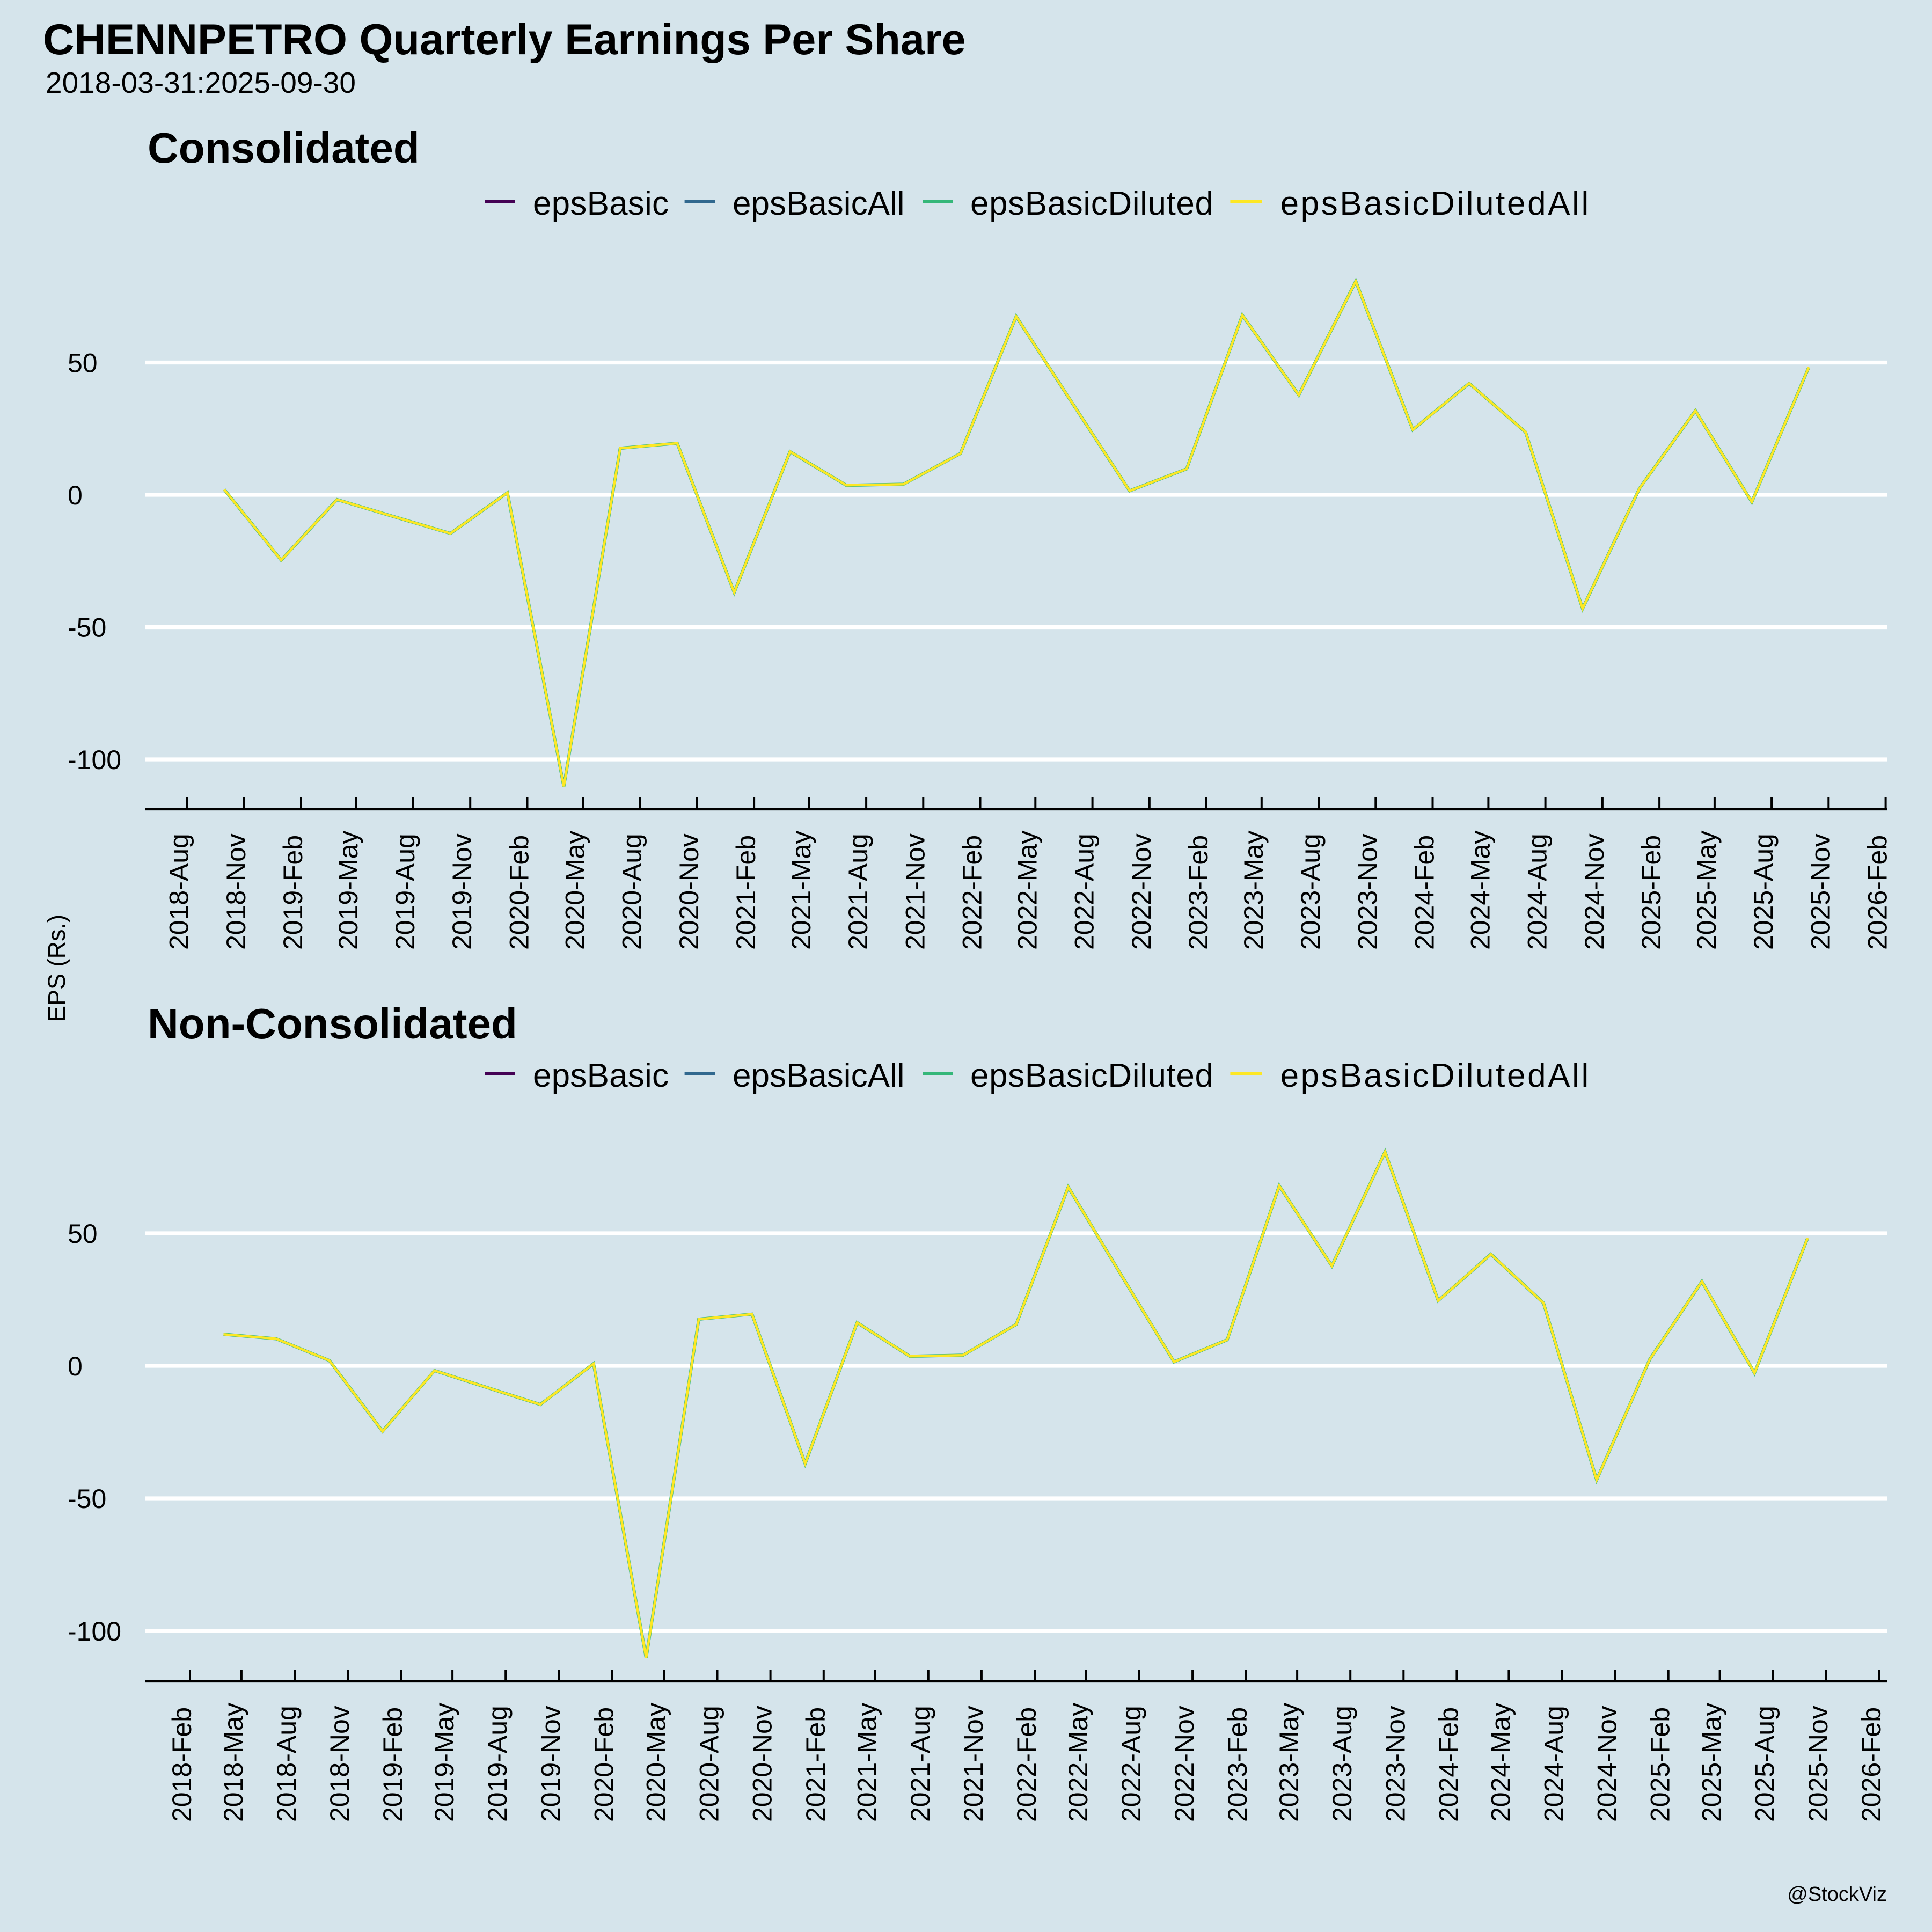 Image resolution: width=1932 pixels, height=1932 pixels. I want to click on svg-text: @StockViz, so click(1837, 1894).